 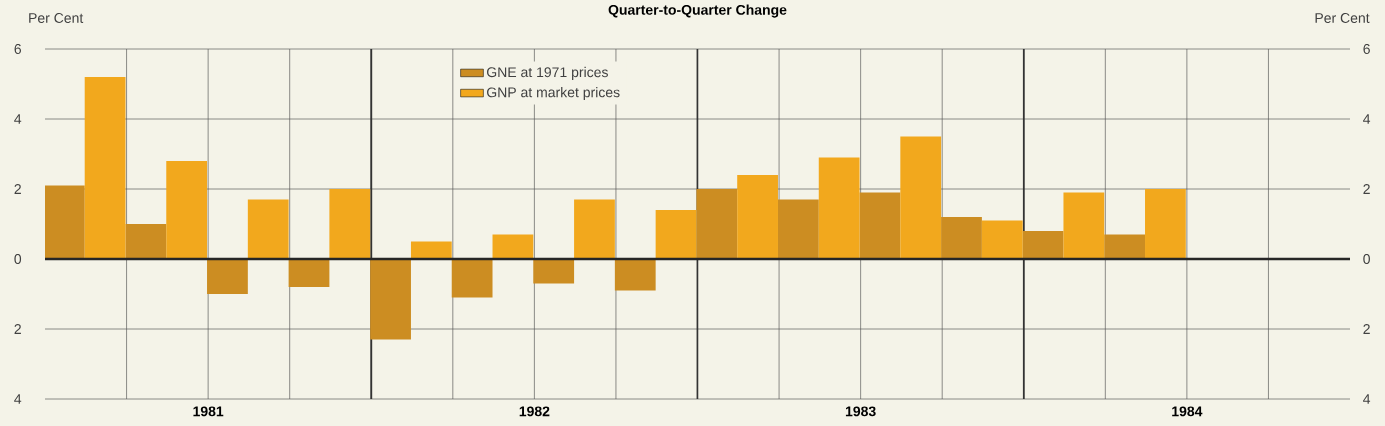 I want to click on y2-axis-title: Per Cent, so click(x=1342, y=18).